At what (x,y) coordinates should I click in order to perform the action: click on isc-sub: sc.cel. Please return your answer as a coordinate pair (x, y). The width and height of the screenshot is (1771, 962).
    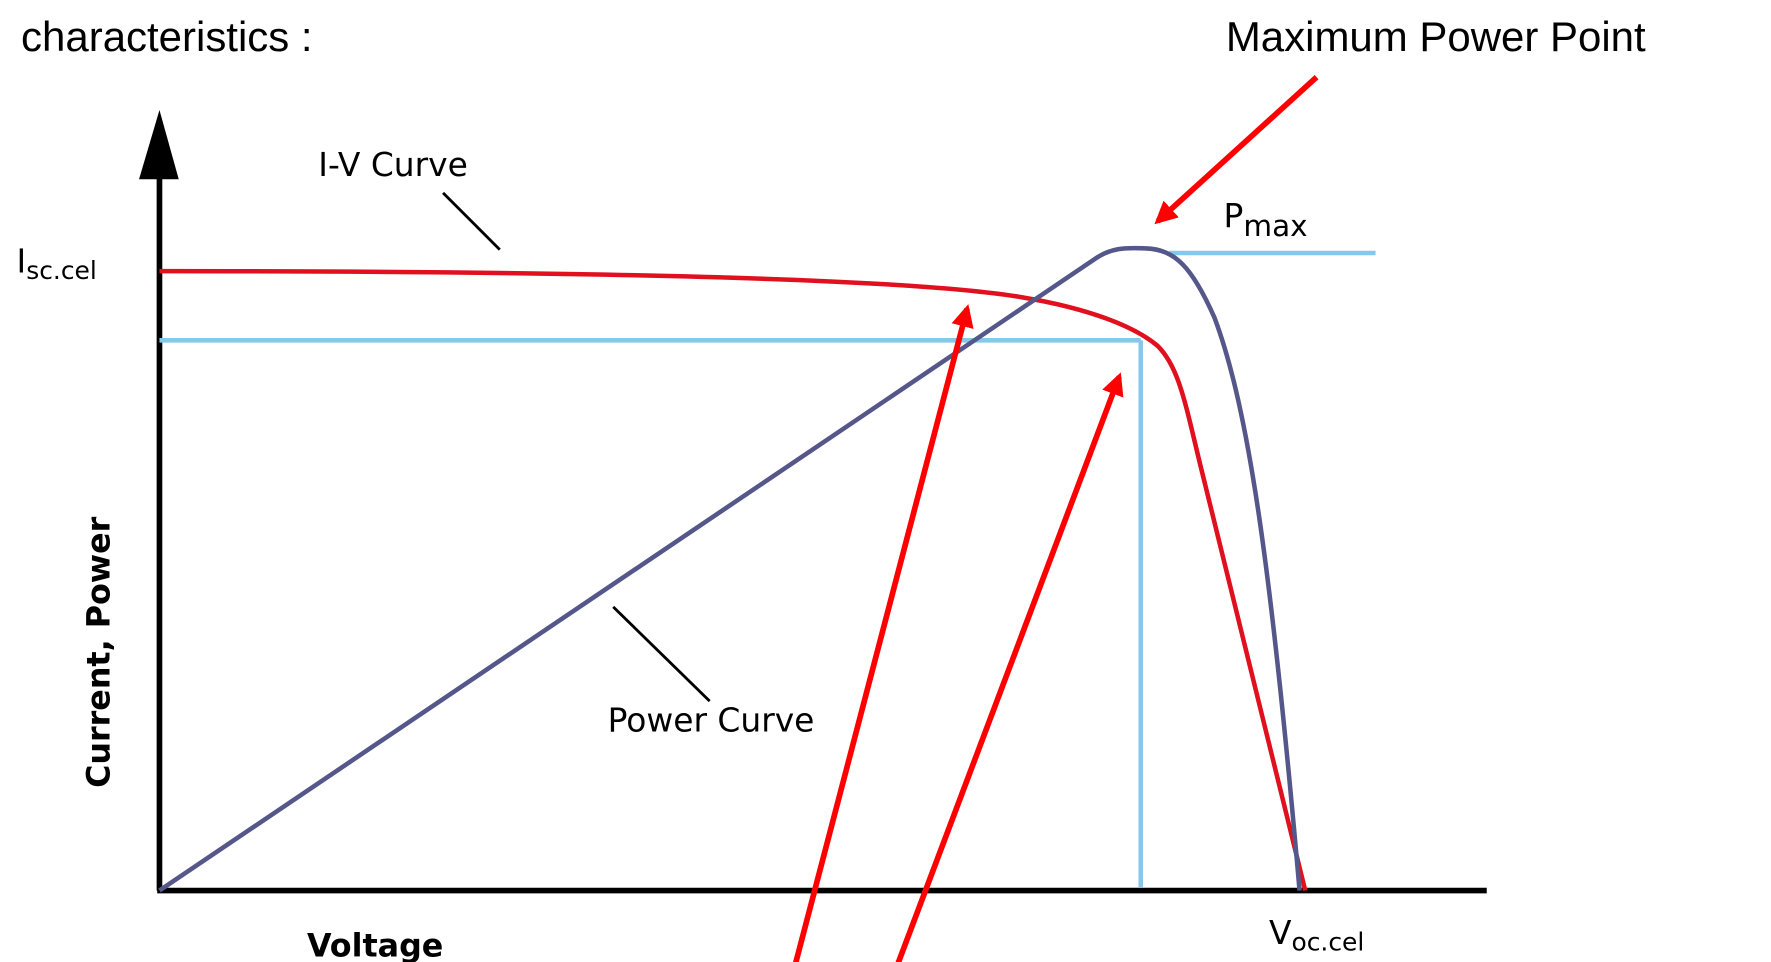
    Looking at the image, I should click on (61, 270).